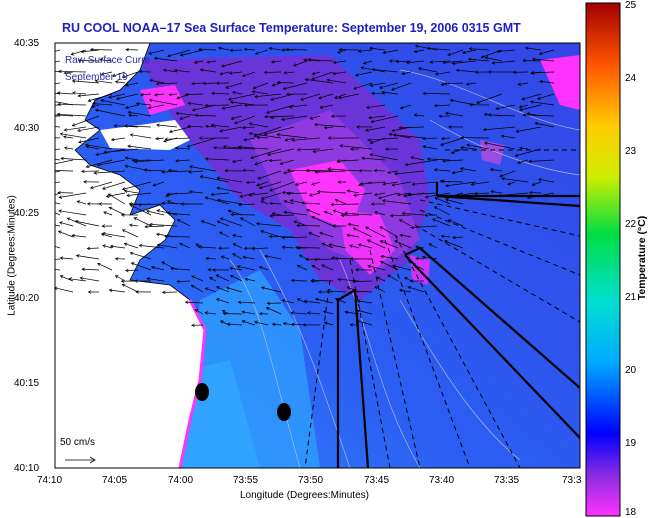 The height and width of the screenshot is (518, 651). I want to click on xtick: 73:35, so click(507, 480).